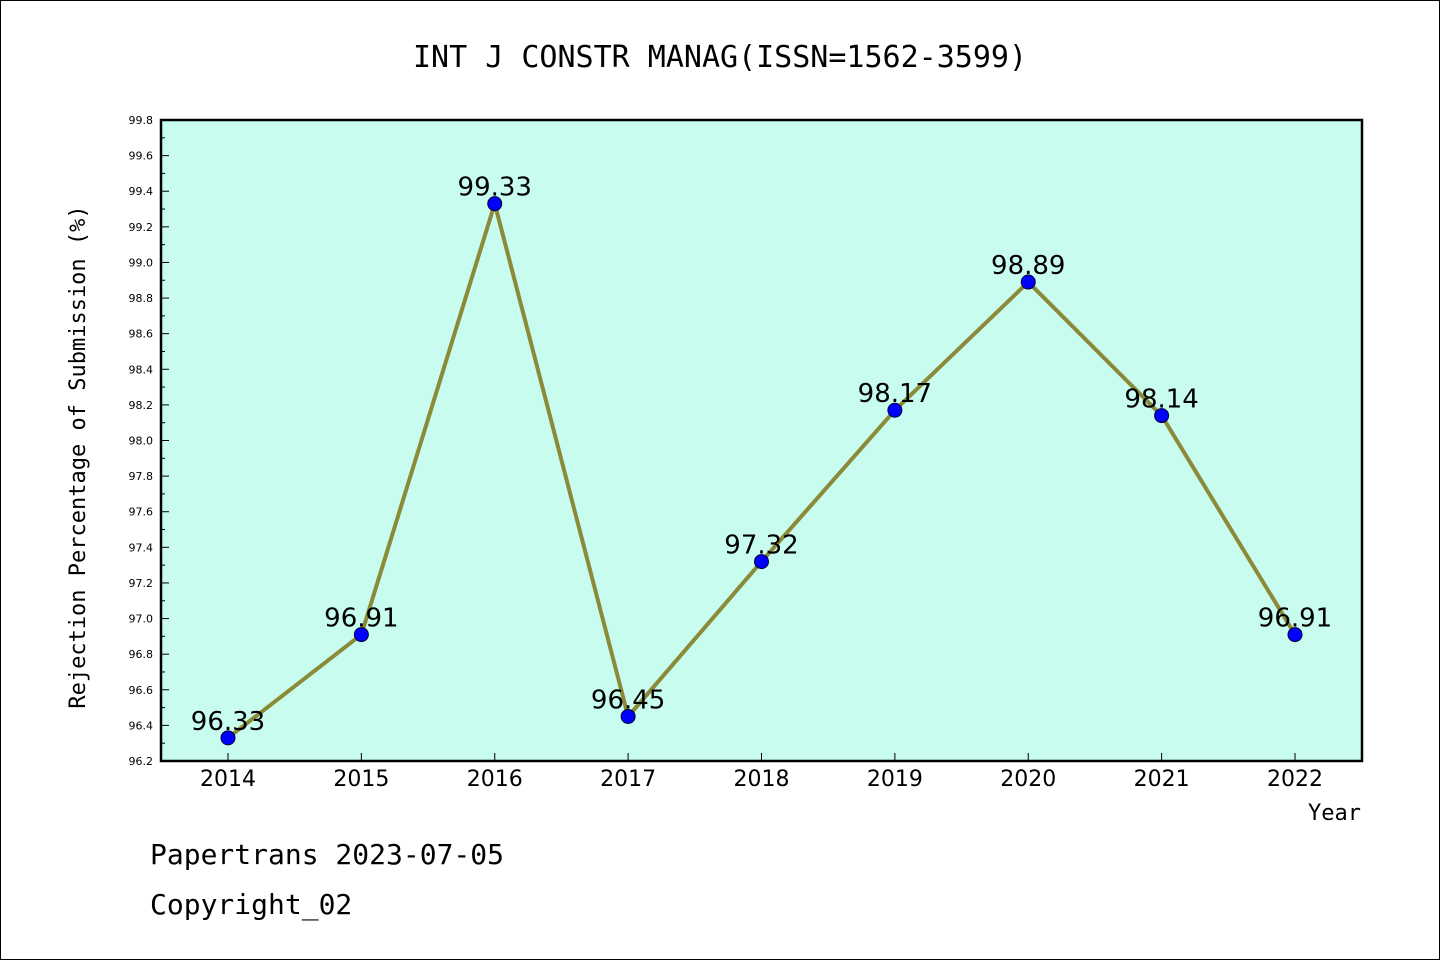  I want to click on x-tick-label: 2022, so click(1295, 779).